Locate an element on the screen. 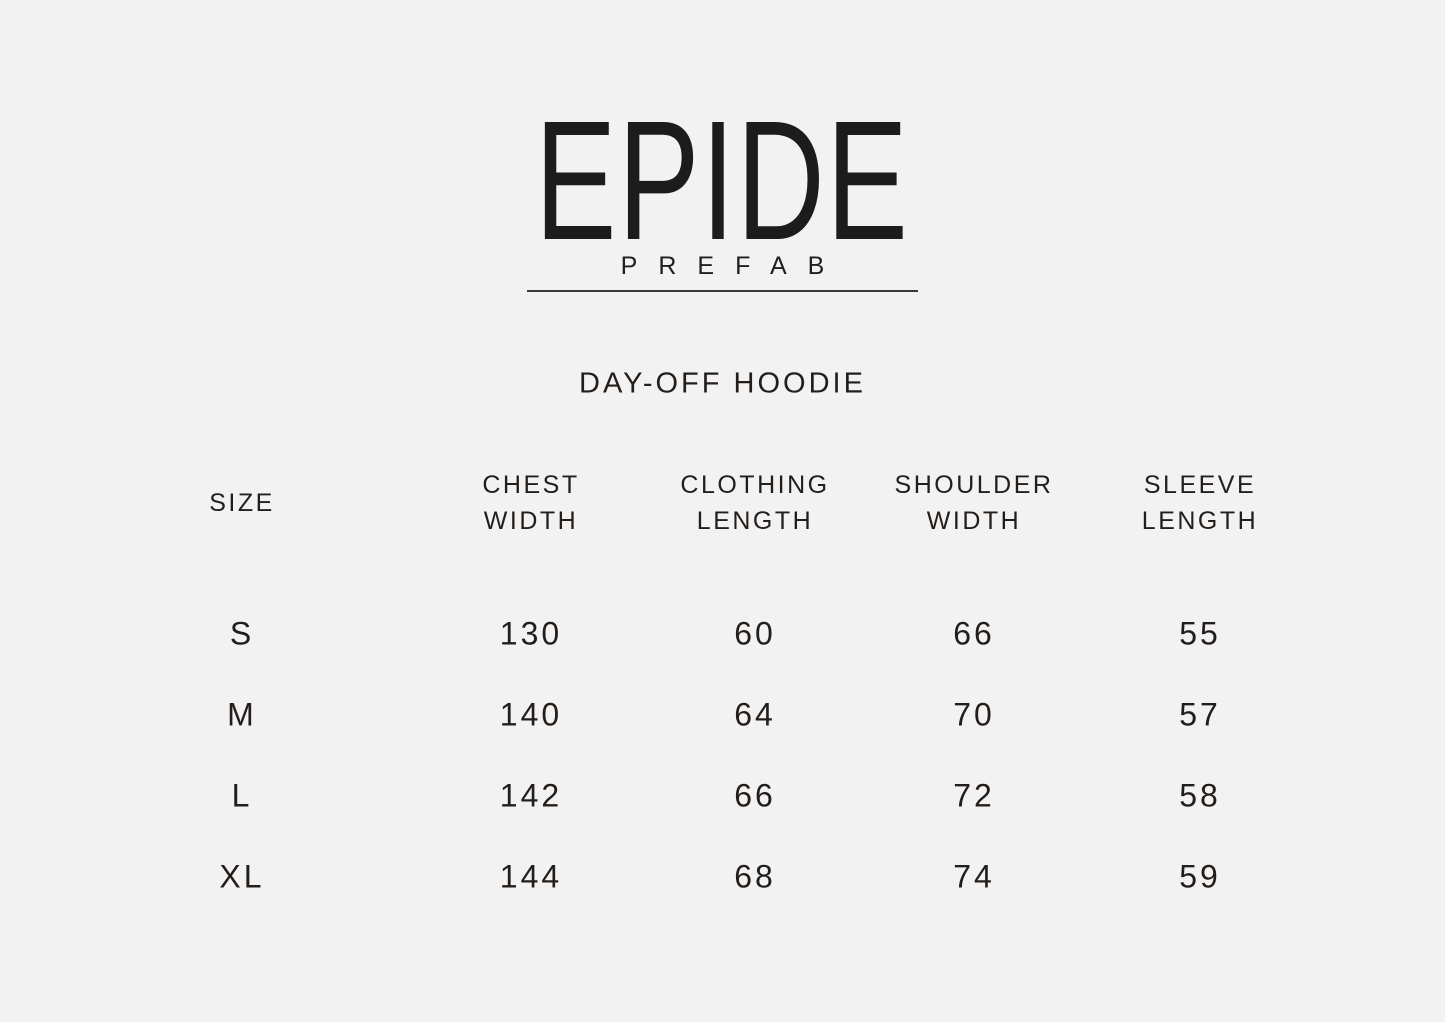 Image resolution: width=1445 pixels, height=1022 pixels. brand-subtitle: PREFAB is located at coordinates (733, 266).